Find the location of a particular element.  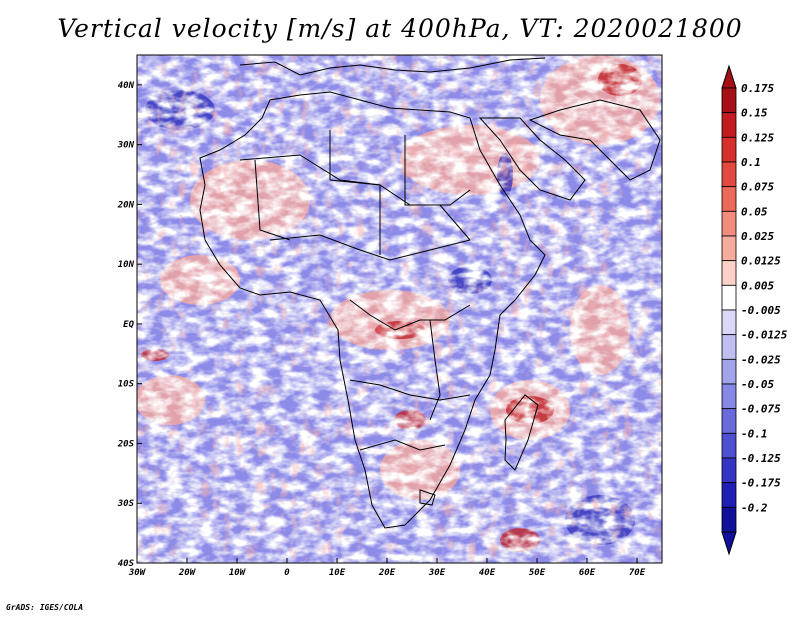

lon-label: 10W is located at coordinates (238, 573).